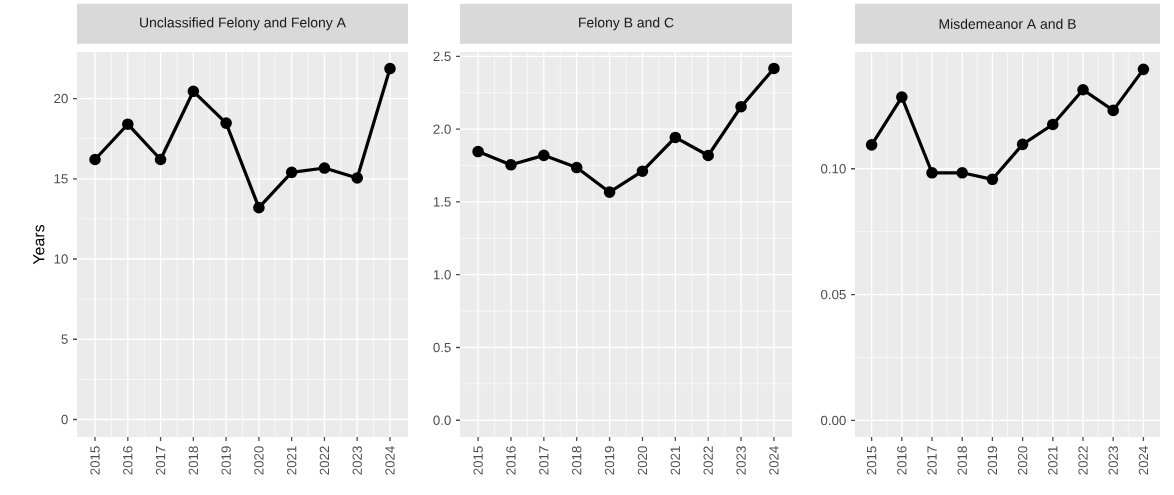 This screenshot has width=1174, height=495. What do you see at coordinates (833, 169) in the screenshot?
I see `y-tick-label: 0.10` at bounding box center [833, 169].